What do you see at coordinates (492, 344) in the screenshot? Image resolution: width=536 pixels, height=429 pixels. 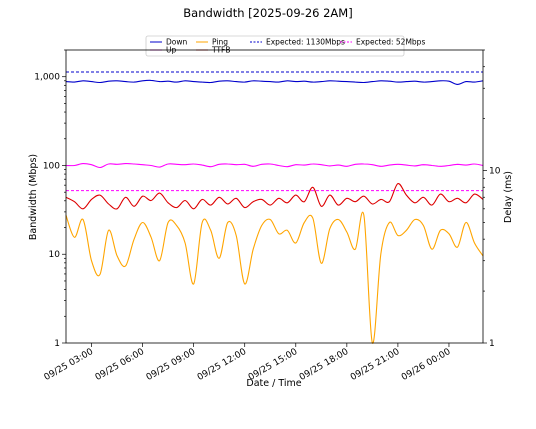 I see `y-right-tick-label: 1` at bounding box center [492, 344].